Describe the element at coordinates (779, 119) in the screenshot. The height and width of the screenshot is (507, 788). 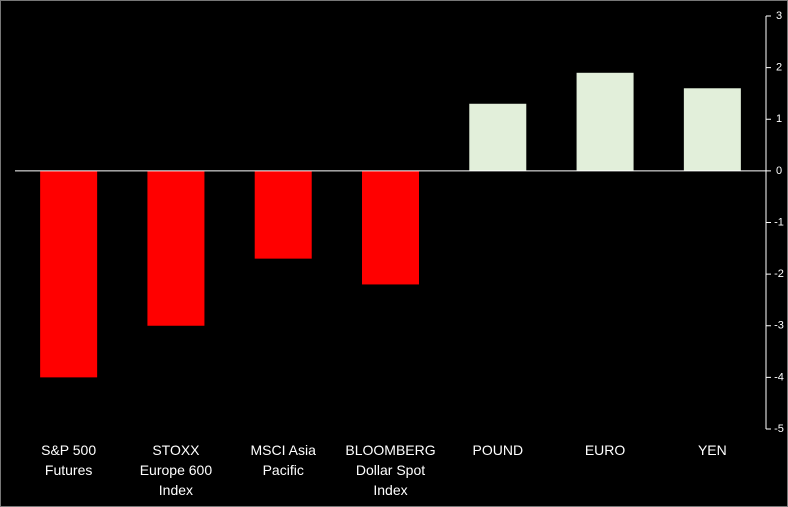
I see `y-tick-label: 1` at that location.